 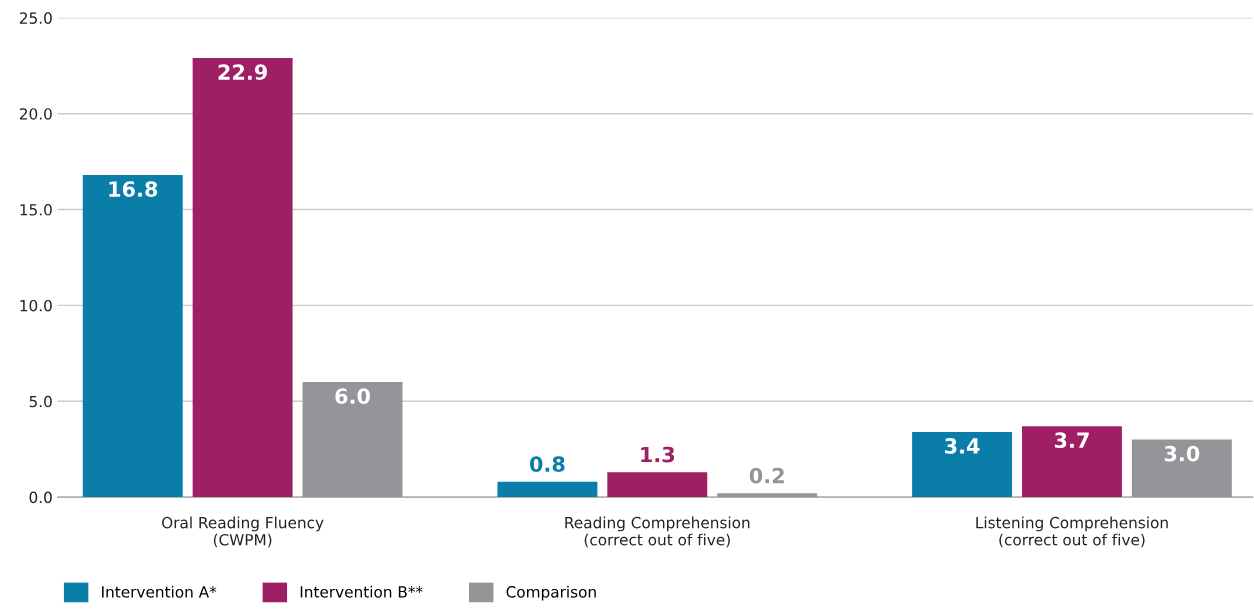 What do you see at coordinates (36, 305) in the screenshot?
I see `y-tick-label: 10.0` at bounding box center [36, 305].